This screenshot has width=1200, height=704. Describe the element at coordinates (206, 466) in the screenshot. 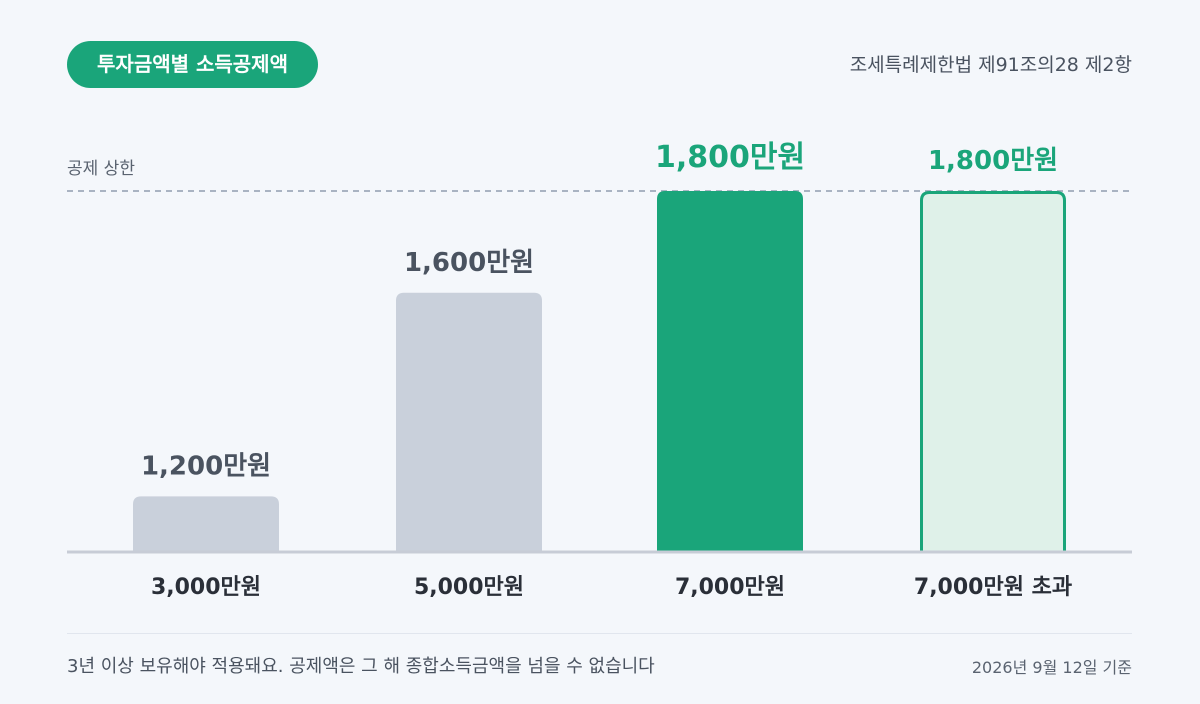

I see `data-label: 1,200만원` at that location.